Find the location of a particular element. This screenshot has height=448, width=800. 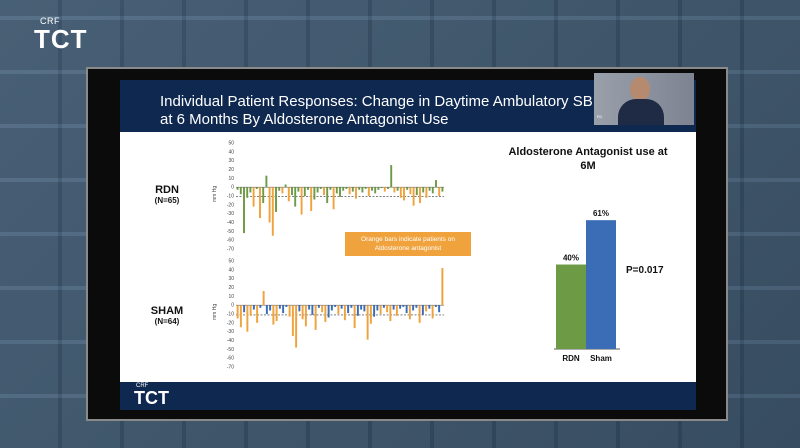

speaker-body is located at coordinates (641, 112).